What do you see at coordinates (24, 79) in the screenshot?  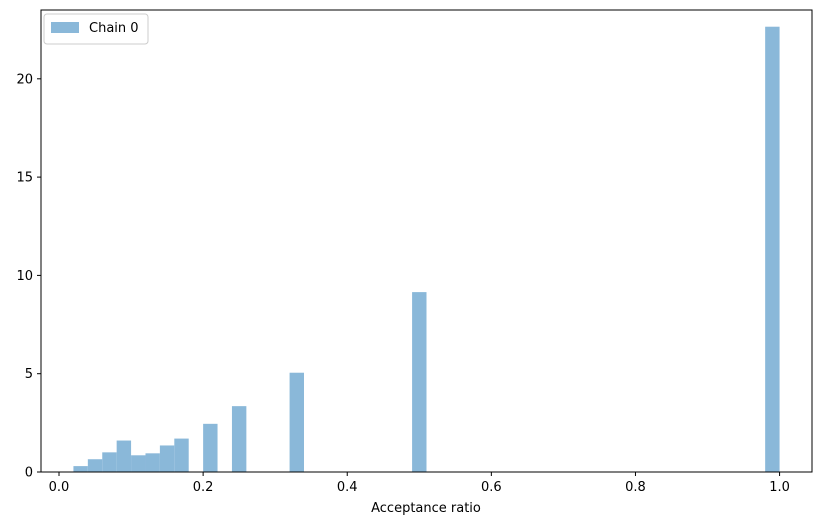 I see `y-tick-label: 20` at bounding box center [24, 79].